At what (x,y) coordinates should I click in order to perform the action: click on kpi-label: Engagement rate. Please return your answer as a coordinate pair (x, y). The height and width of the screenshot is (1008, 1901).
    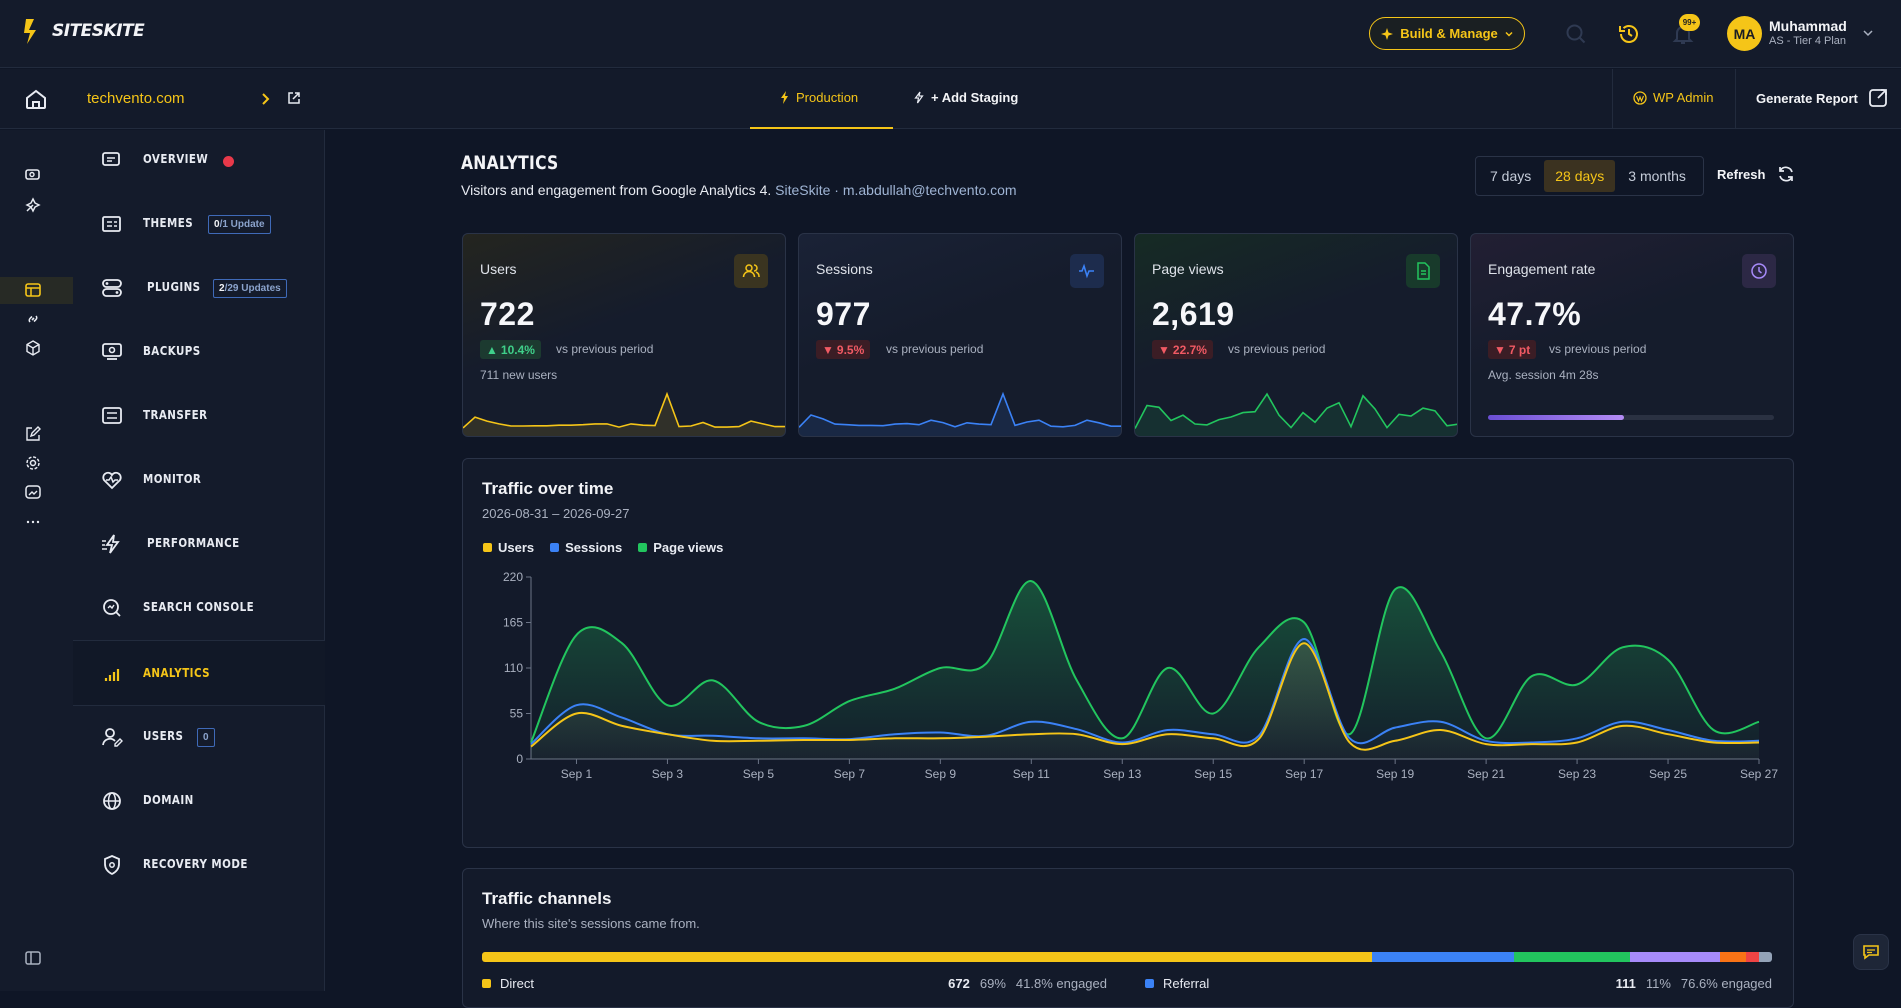
    Looking at the image, I should click on (1542, 269).